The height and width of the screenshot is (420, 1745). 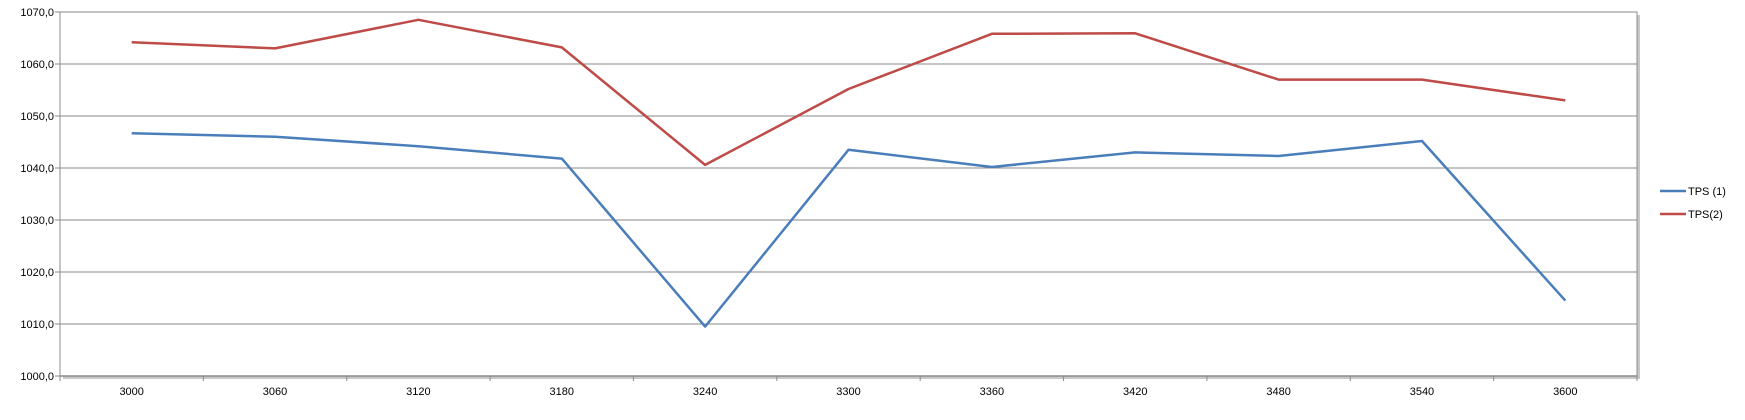 I want to click on y-tick-label: 1040,0, so click(x=37, y=169).